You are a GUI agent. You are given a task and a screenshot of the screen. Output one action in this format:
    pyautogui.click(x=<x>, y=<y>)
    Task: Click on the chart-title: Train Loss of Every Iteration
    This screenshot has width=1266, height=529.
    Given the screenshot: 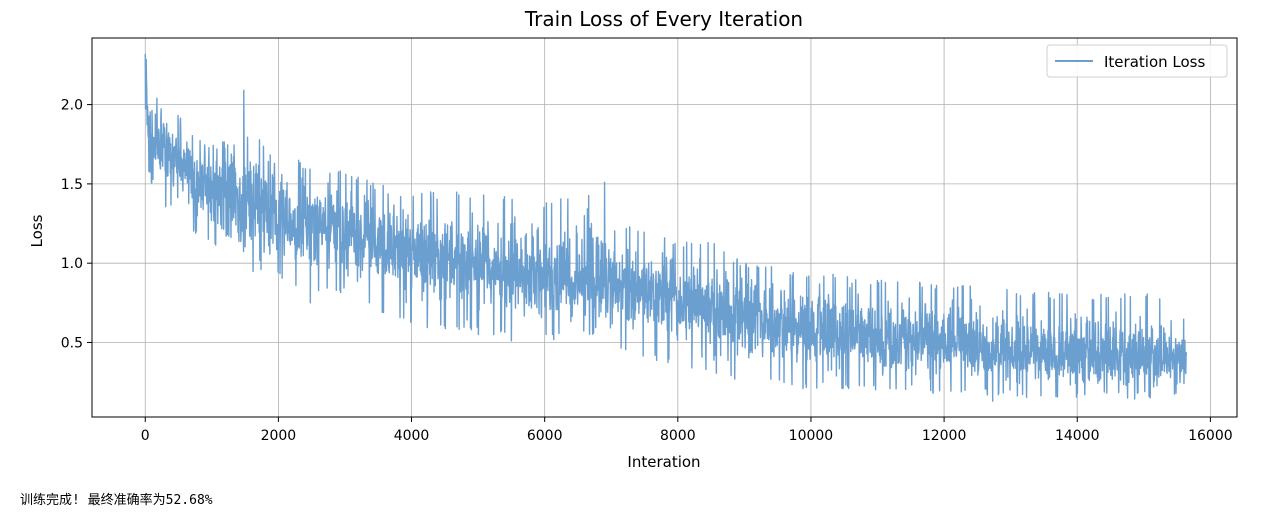 What is the action you would take?
    pyautogui.click(x=663, y=19)
    